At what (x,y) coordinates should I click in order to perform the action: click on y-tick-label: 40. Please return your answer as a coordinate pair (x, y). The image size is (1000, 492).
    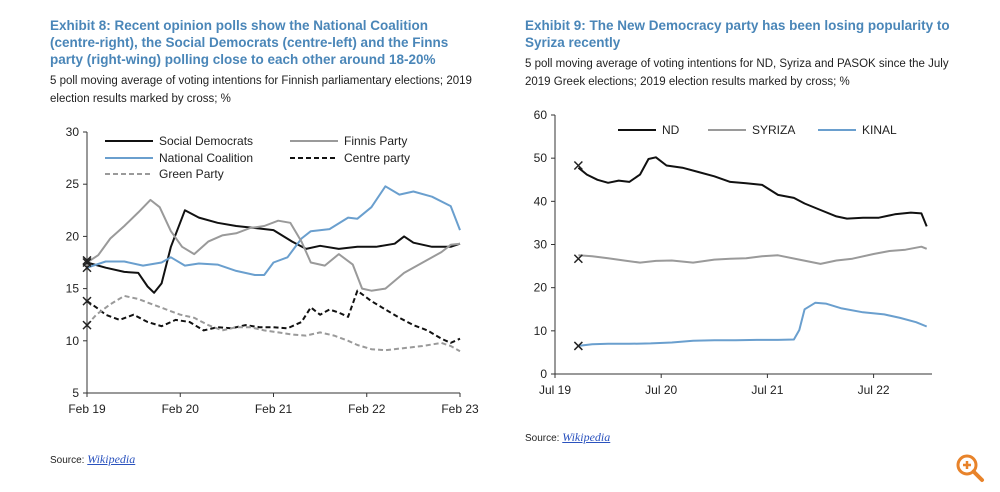
    Looking at the image, I should click on (541, 201).